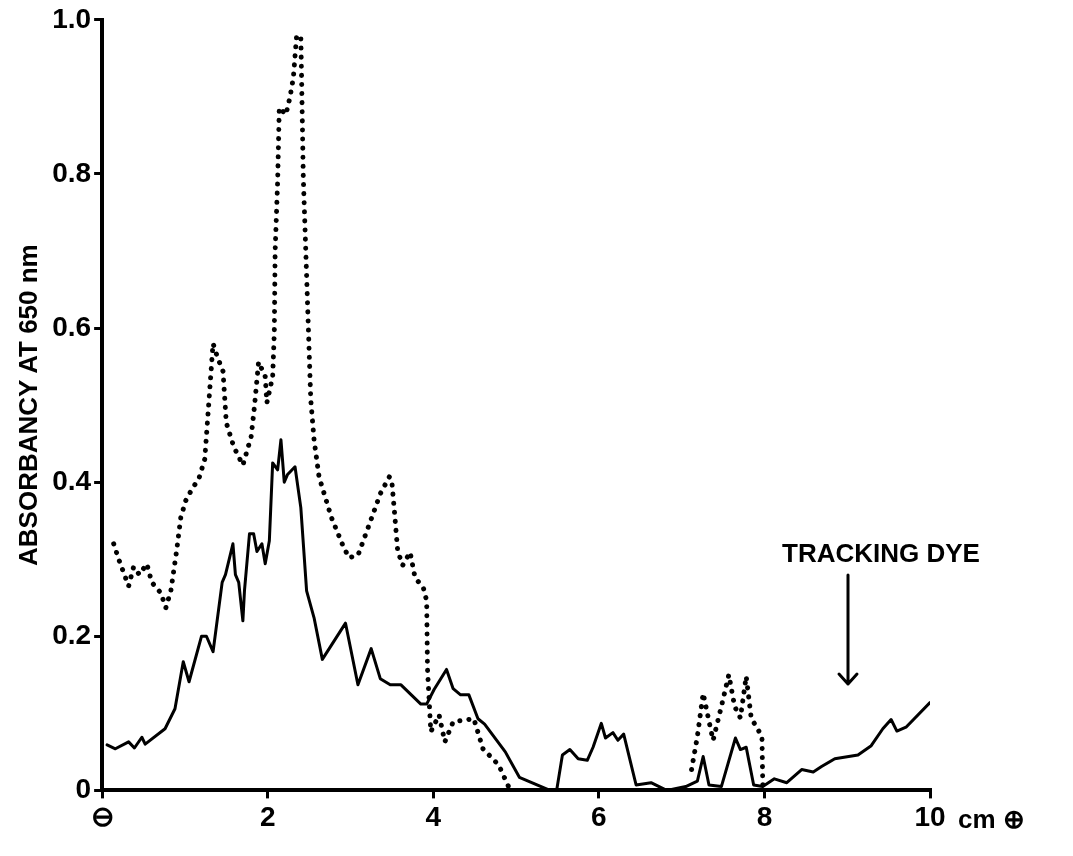 Image resolution: width=1073 pixels, height=856 pixels. What do you see at coordinates (72, 18) in the screenshot?
I see `y-tick-label: 1.0` at bounding box center [72, 18].